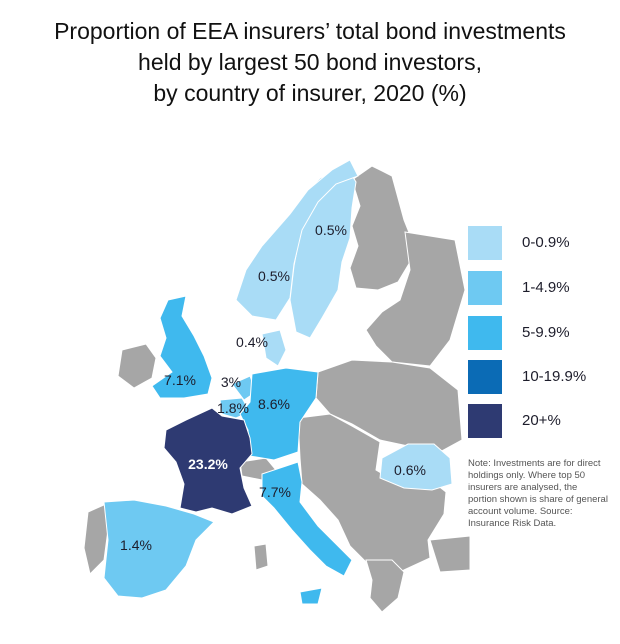 Image resolution: width=620 pixels, height=644 pixels. Describe the element at coordinates (96, 539) in the screenshot. I see `country-portugal` at that location.